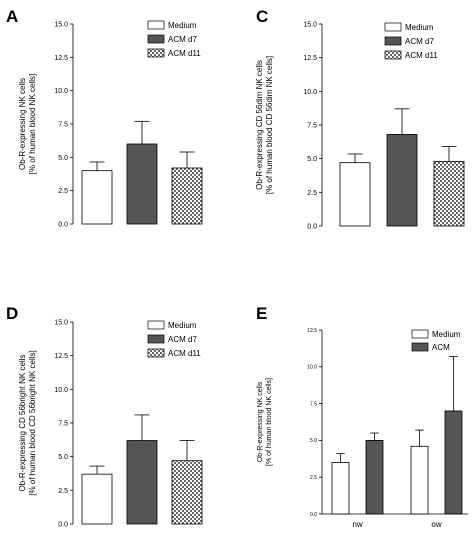 The height and width of the screenshot is (538, 474). I want to click on y-axis-label: [% of human blood CD 56dim NK cells], so click(269, 125).